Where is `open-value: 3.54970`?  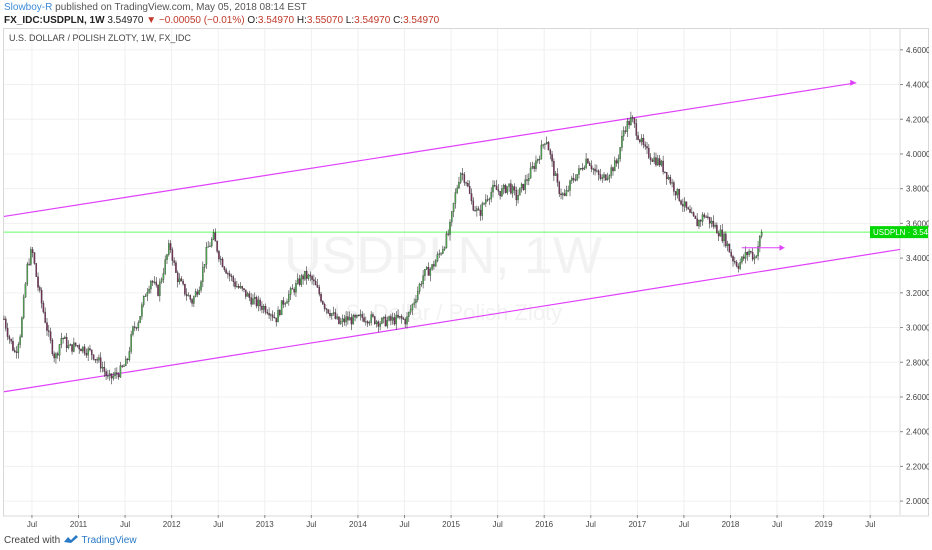 open-value: 3.54970 is located at coordinates (276, 20).